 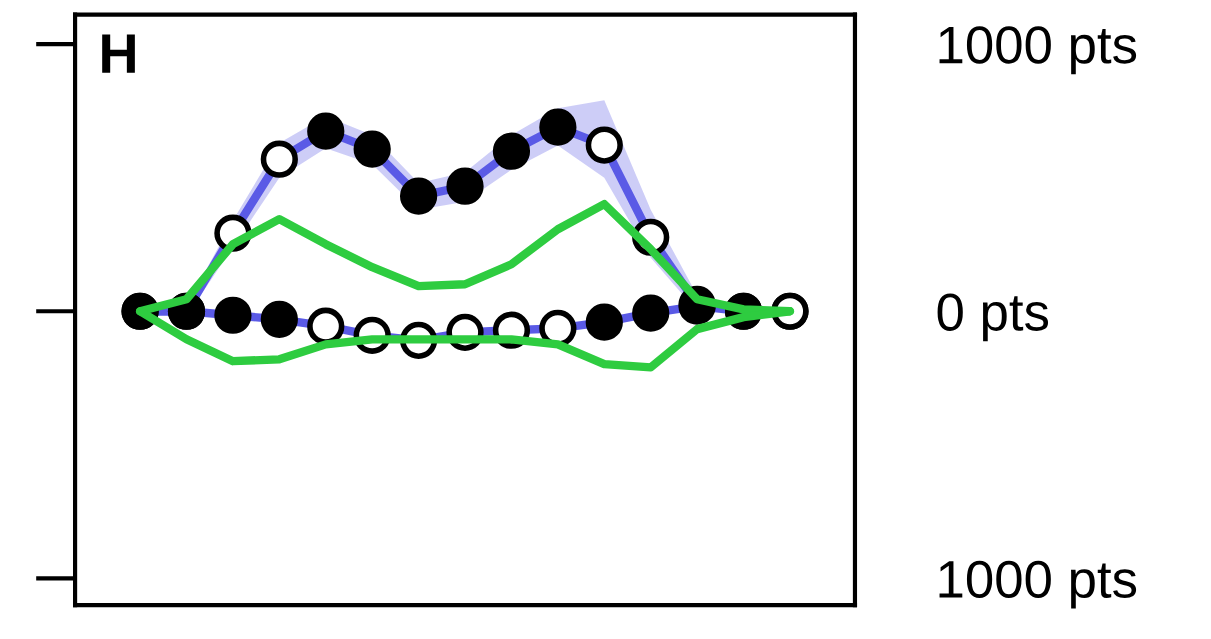 I want to click on annotation: H, so click(x=118, y=53).